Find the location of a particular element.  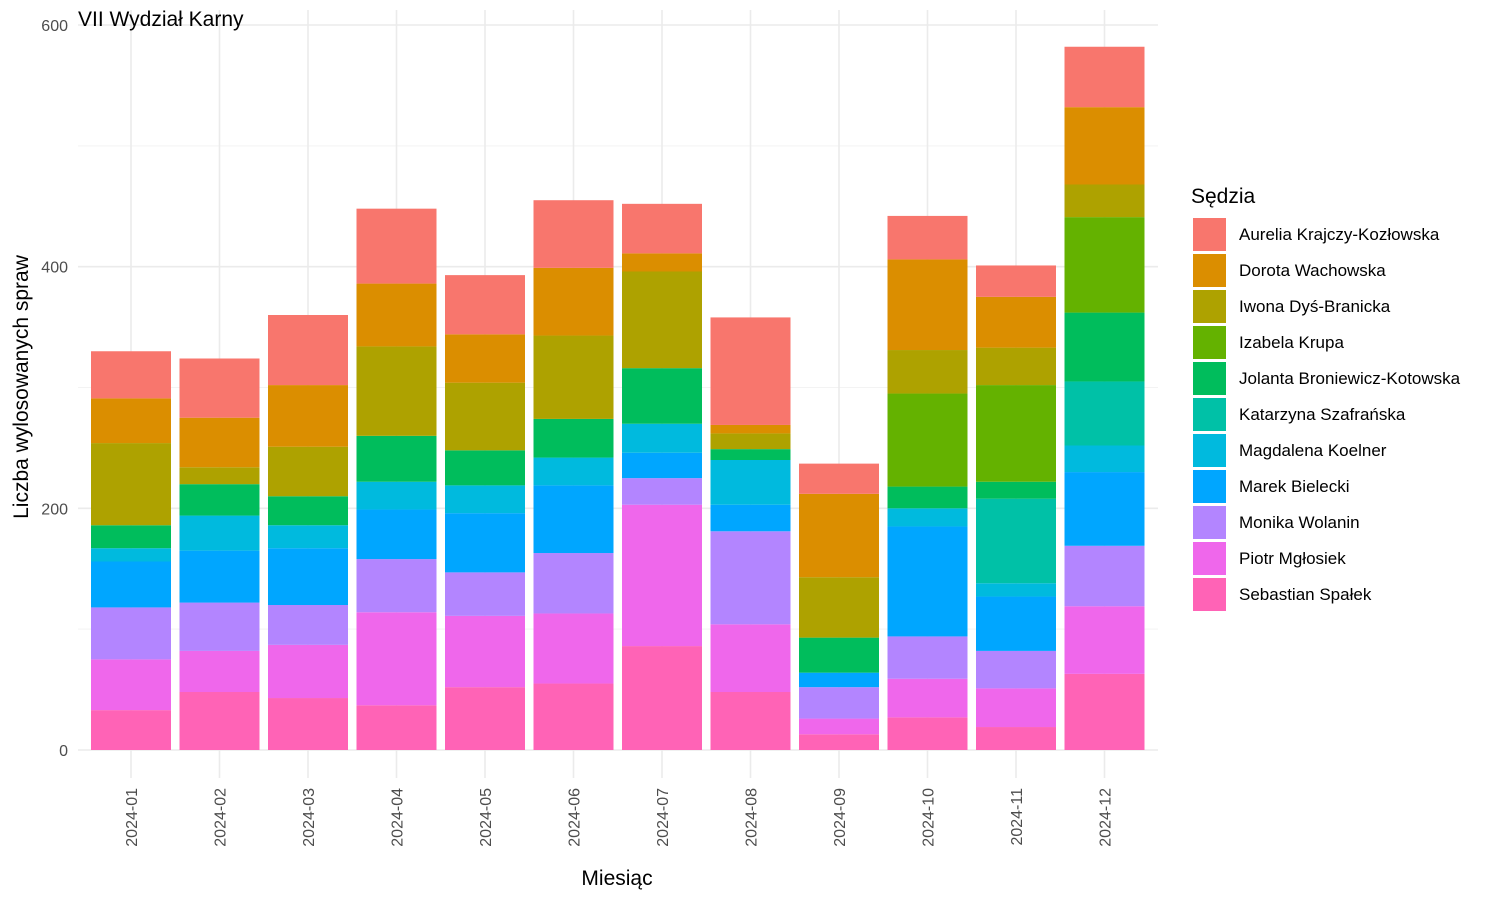

bar-segment: Aurelia Krajczy-Kozłowska 2024-09: 25 is located at coordinates (839, 478).